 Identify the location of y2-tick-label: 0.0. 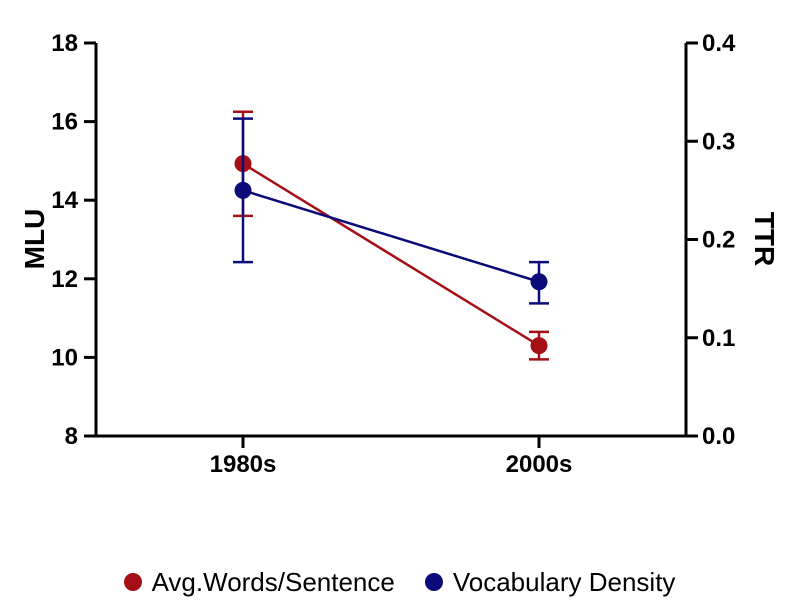
(718, 436).